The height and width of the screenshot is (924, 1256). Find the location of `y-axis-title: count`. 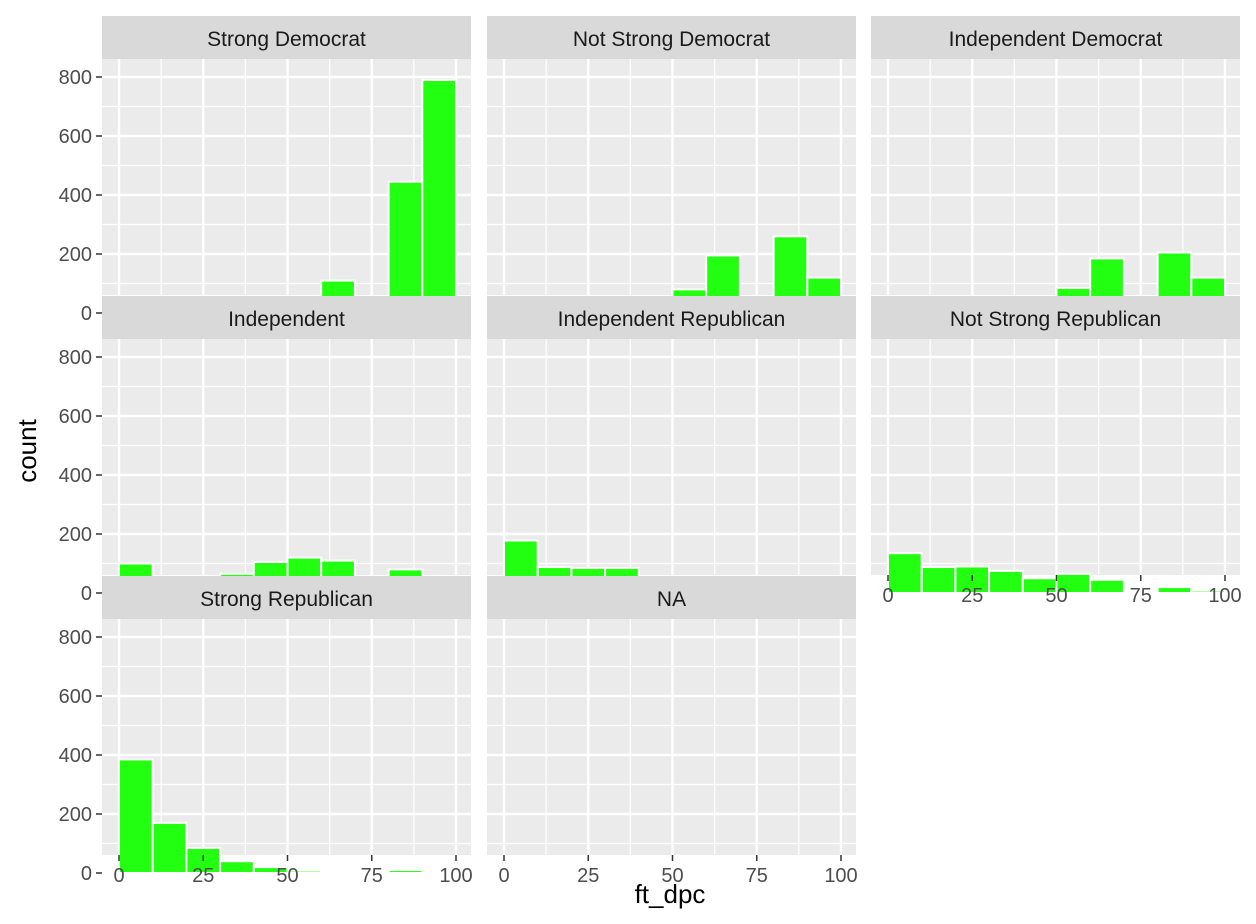

y-axis-title: count is located at coordinates (27, 450).